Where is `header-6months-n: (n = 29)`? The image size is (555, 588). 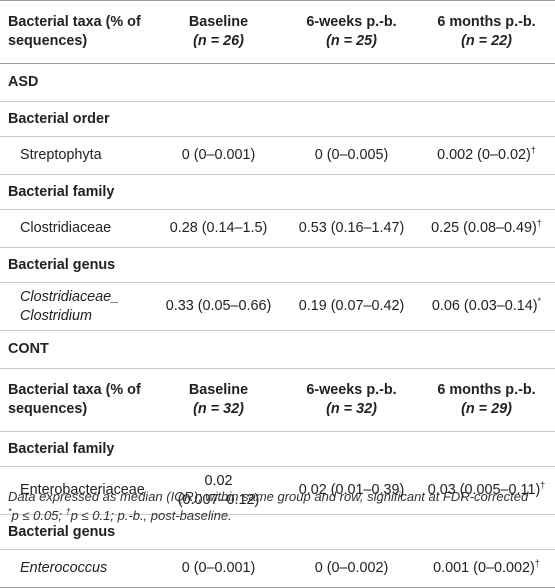 header-6months-n: (n = 29) is located at coordinates (486, 409).